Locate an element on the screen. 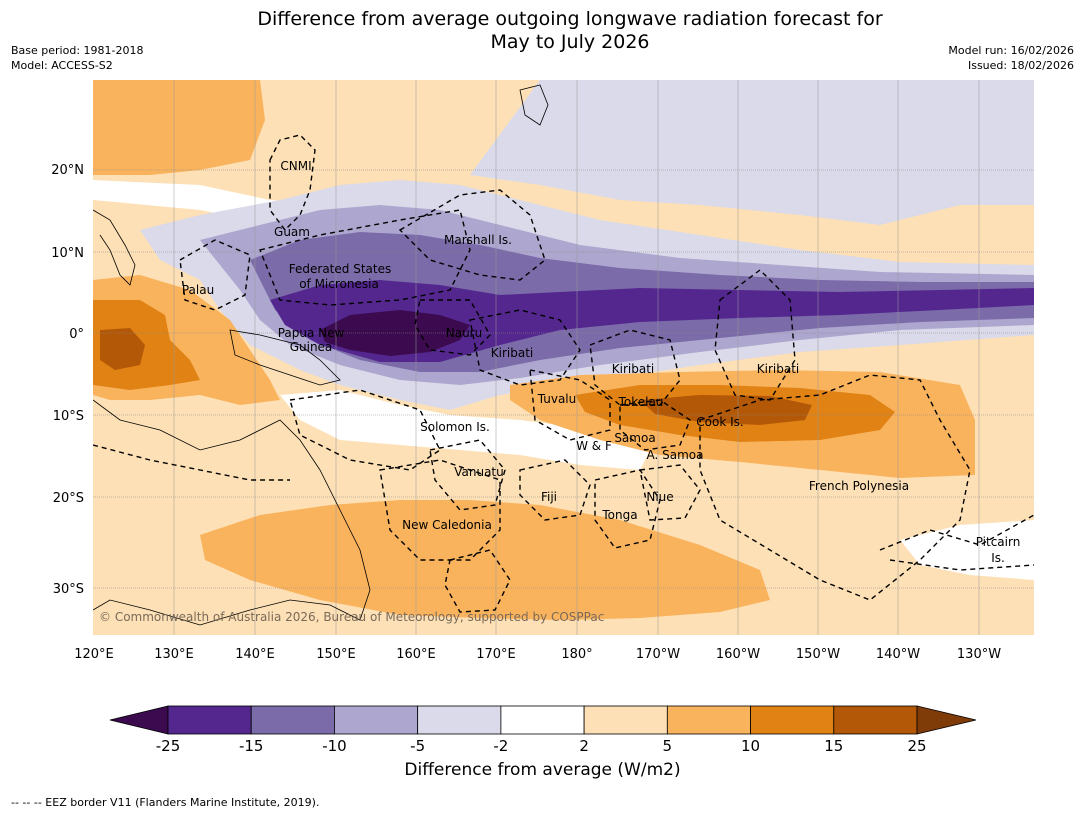  orange-south is located at coordinates (485, 560).